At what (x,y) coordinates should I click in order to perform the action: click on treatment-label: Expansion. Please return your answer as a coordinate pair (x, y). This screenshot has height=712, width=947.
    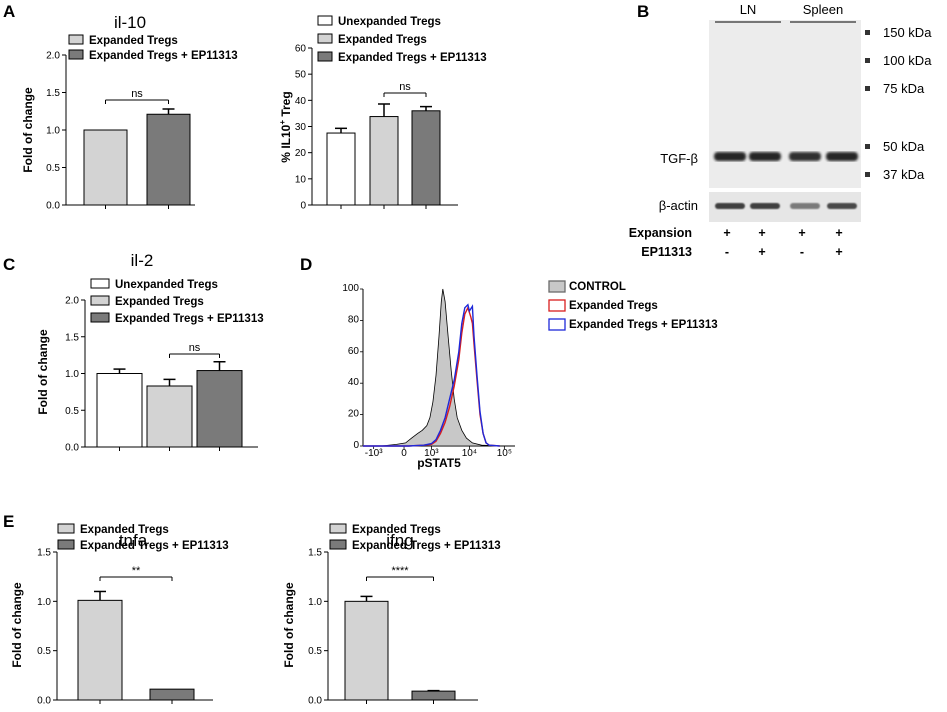
    Looking at the image, I should click on (660, 233).